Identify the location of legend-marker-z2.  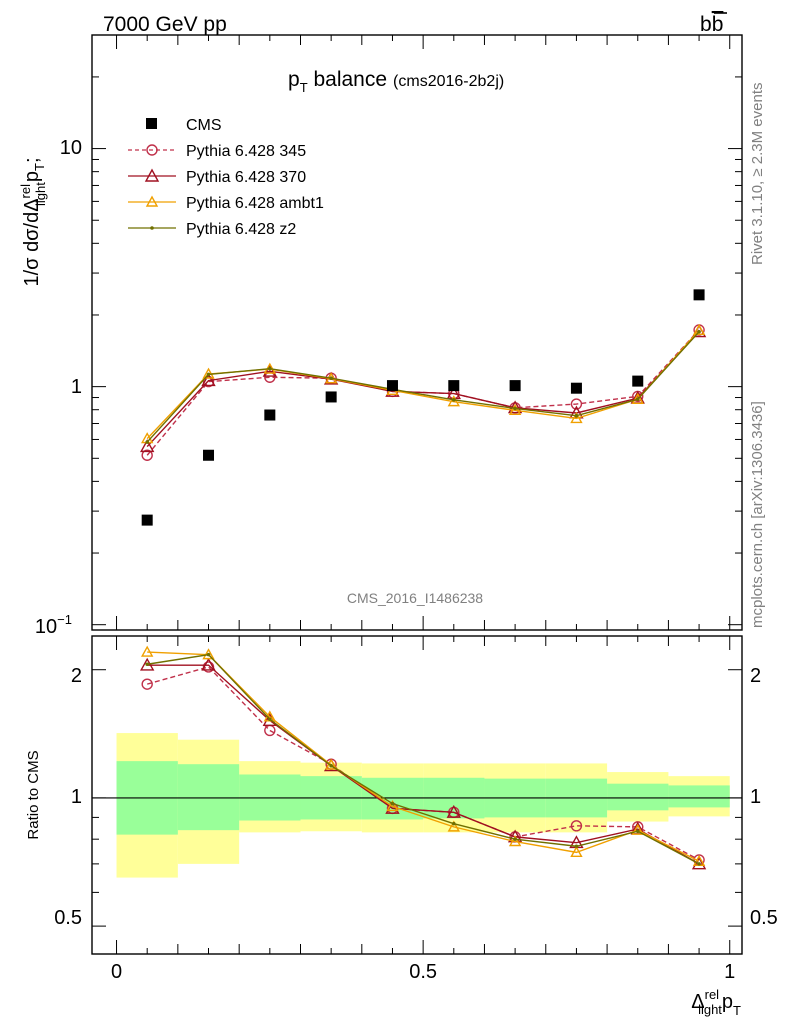
(152, 228).